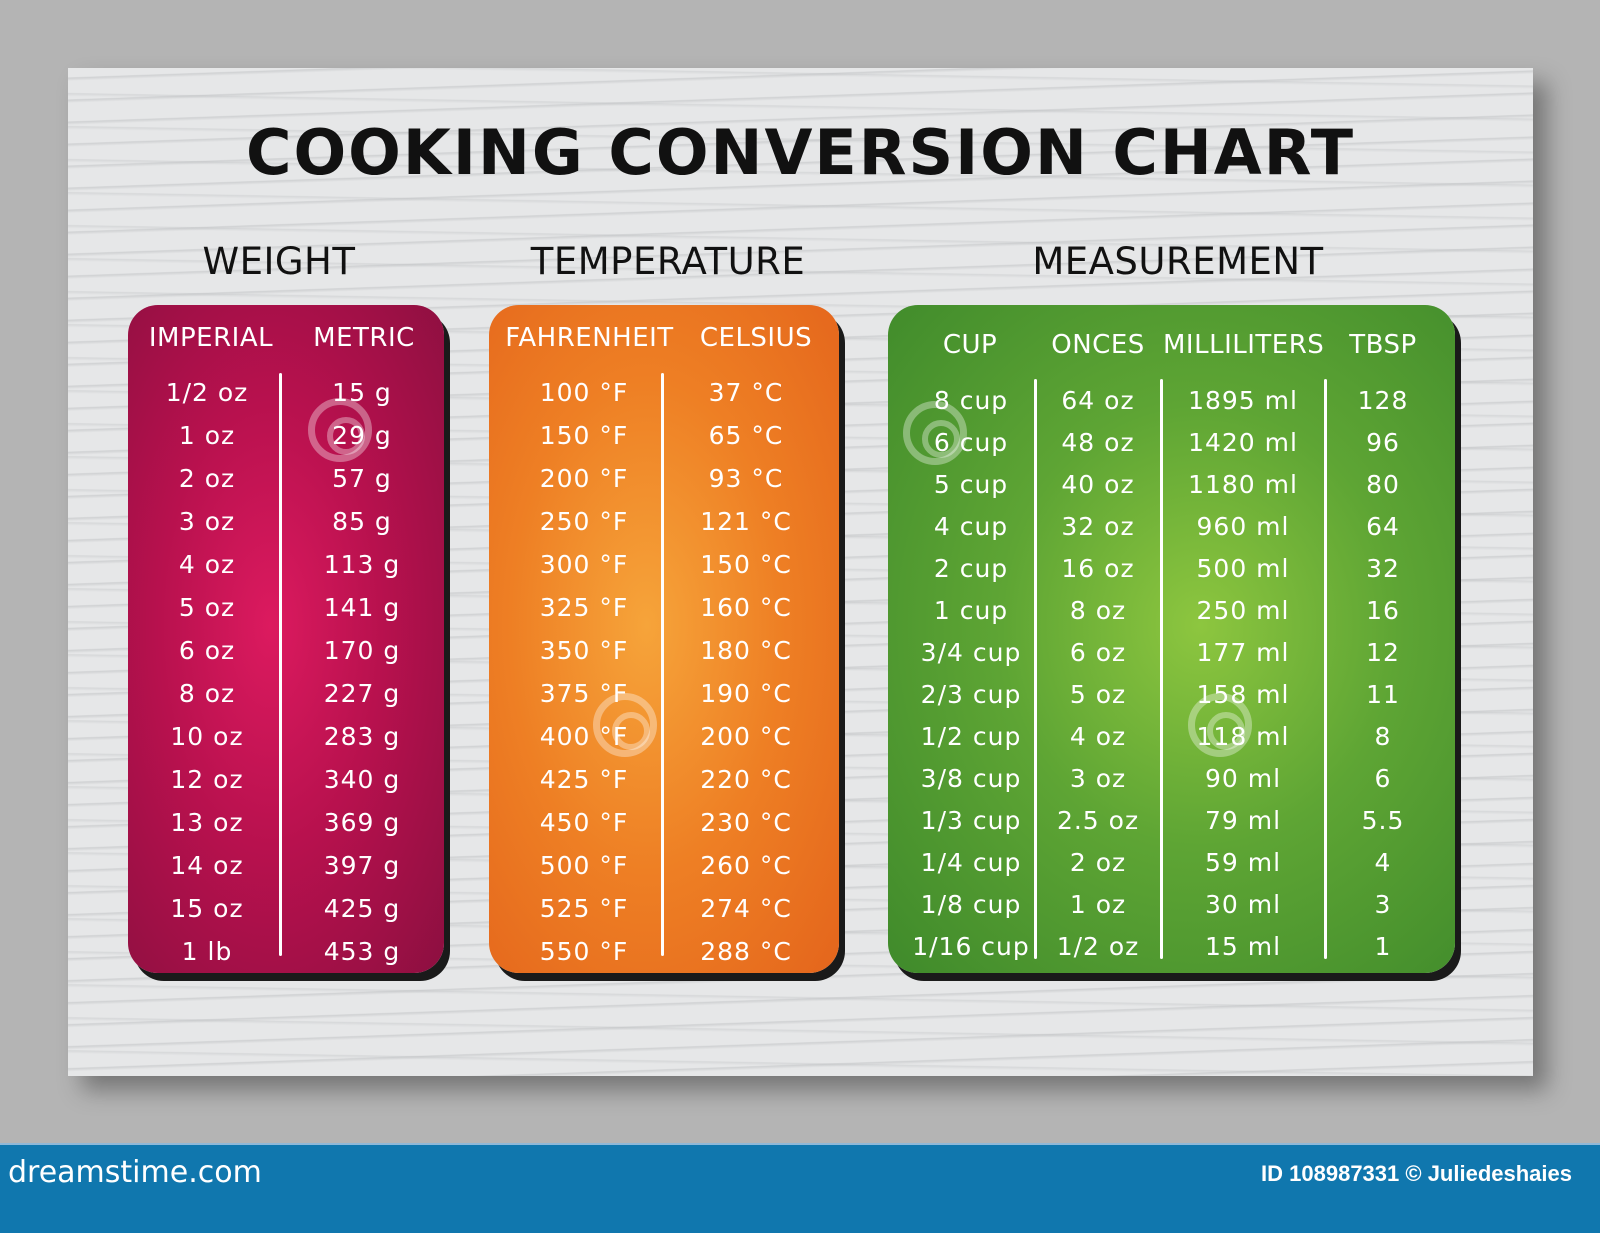 Image resolution: width=1600 pixels, height=1233 pixels. I want to click on tbsp-value: 4, so click(1383, 862).